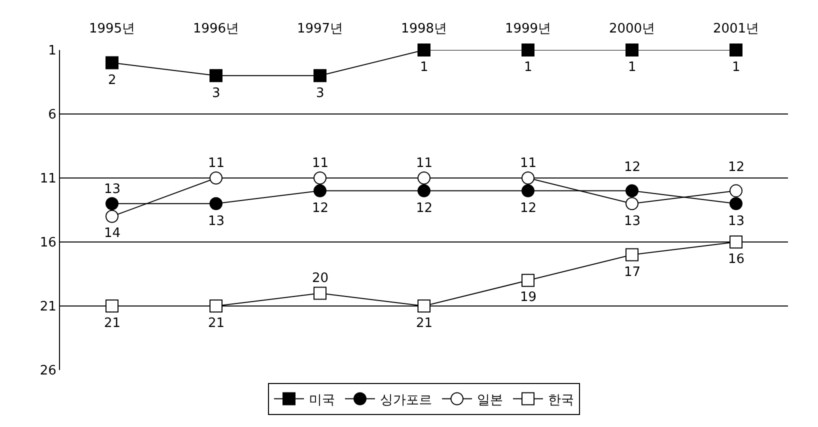 The width and height of the screenshot is (818, 427). What do you see at coordinates (632, 272) in the screenshot?
I see `data-label: 17` at bounding box center [632, 272].